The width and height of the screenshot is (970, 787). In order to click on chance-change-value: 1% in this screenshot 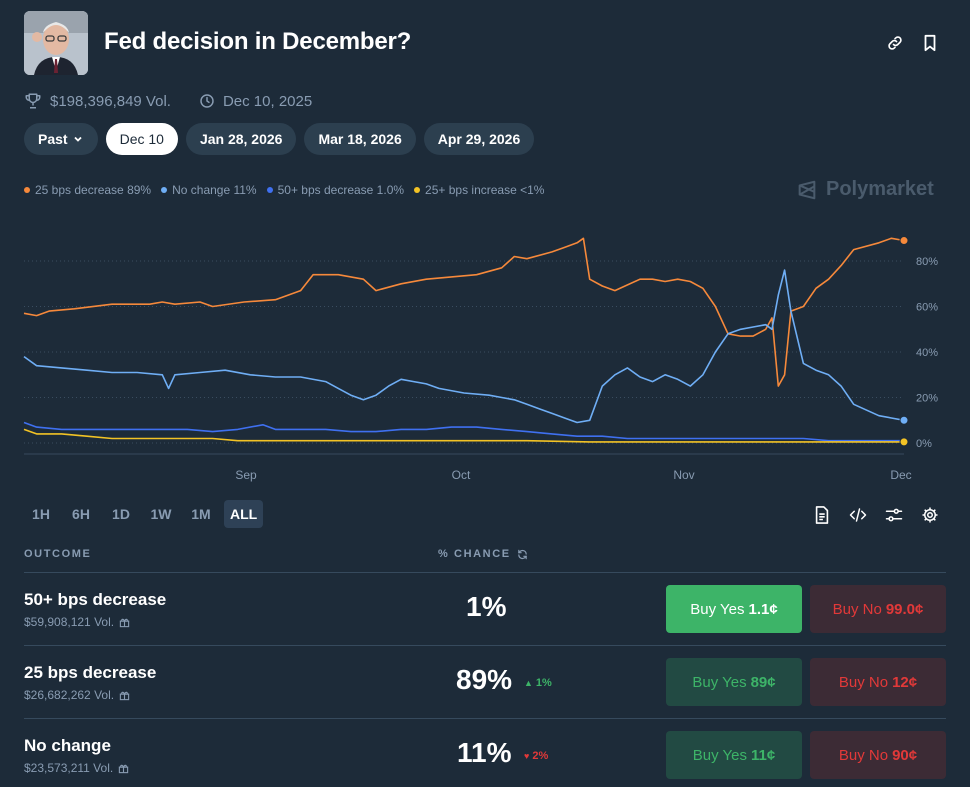, I will do `click(543, 683)`.